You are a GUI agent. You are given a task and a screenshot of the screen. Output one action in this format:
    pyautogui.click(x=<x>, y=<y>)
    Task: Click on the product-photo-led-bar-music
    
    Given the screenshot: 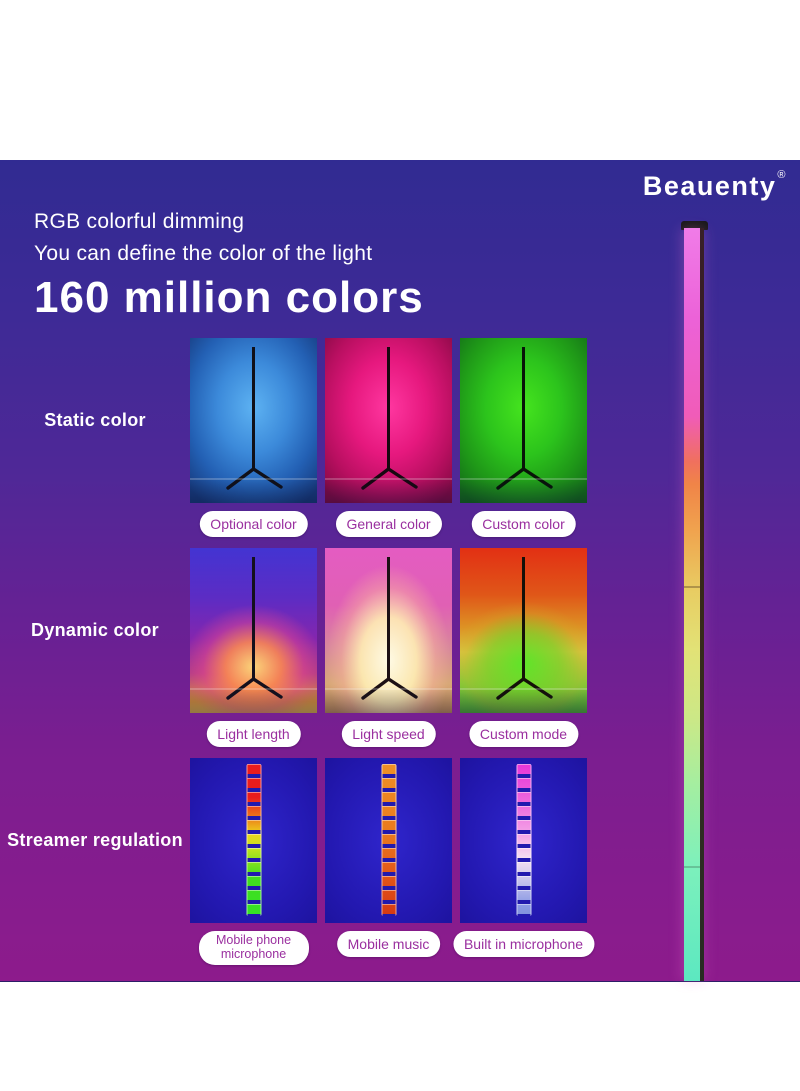 What is the action you would take?
    pyautogui.click(x=388, y=840)
    